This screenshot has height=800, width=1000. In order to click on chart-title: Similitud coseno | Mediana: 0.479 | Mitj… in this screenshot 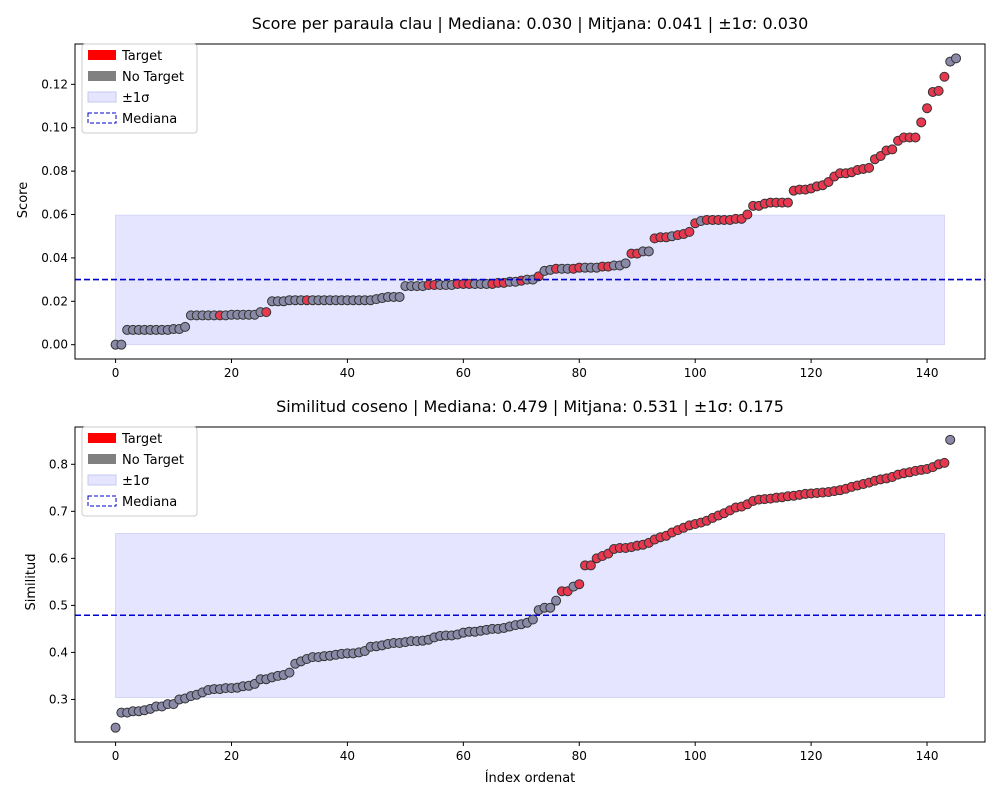, I will do `click(530, 406)`.